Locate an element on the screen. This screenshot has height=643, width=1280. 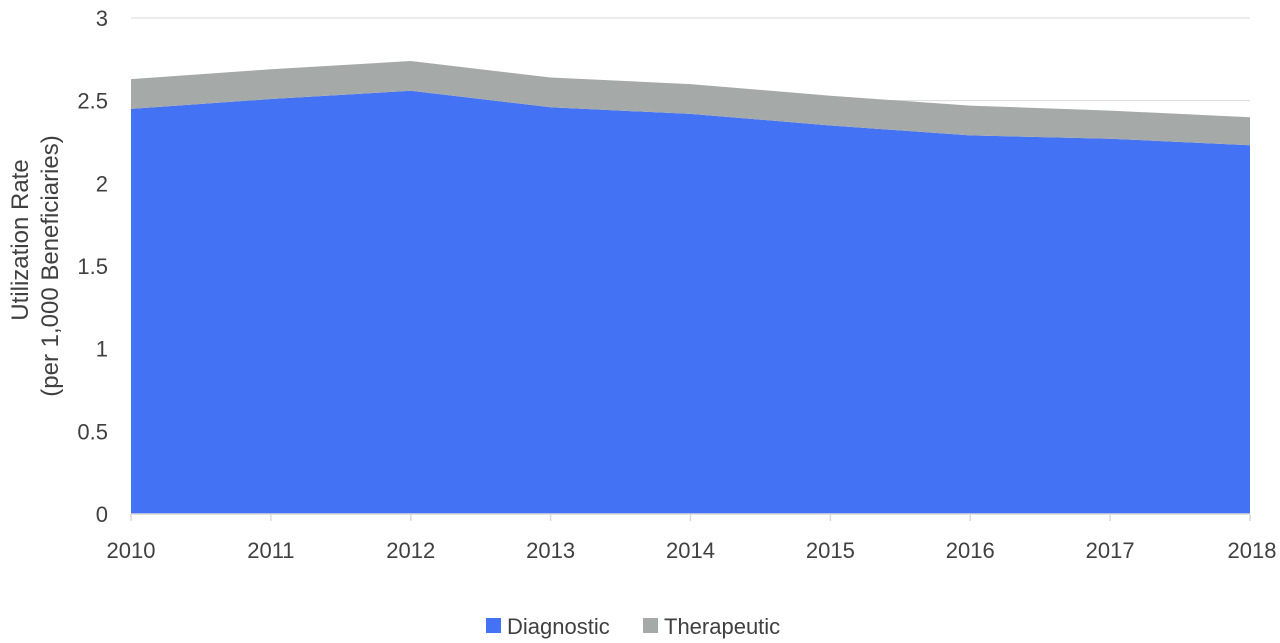
y-tick-label-0.5: 0.5 is located at coordinates (92, 431).